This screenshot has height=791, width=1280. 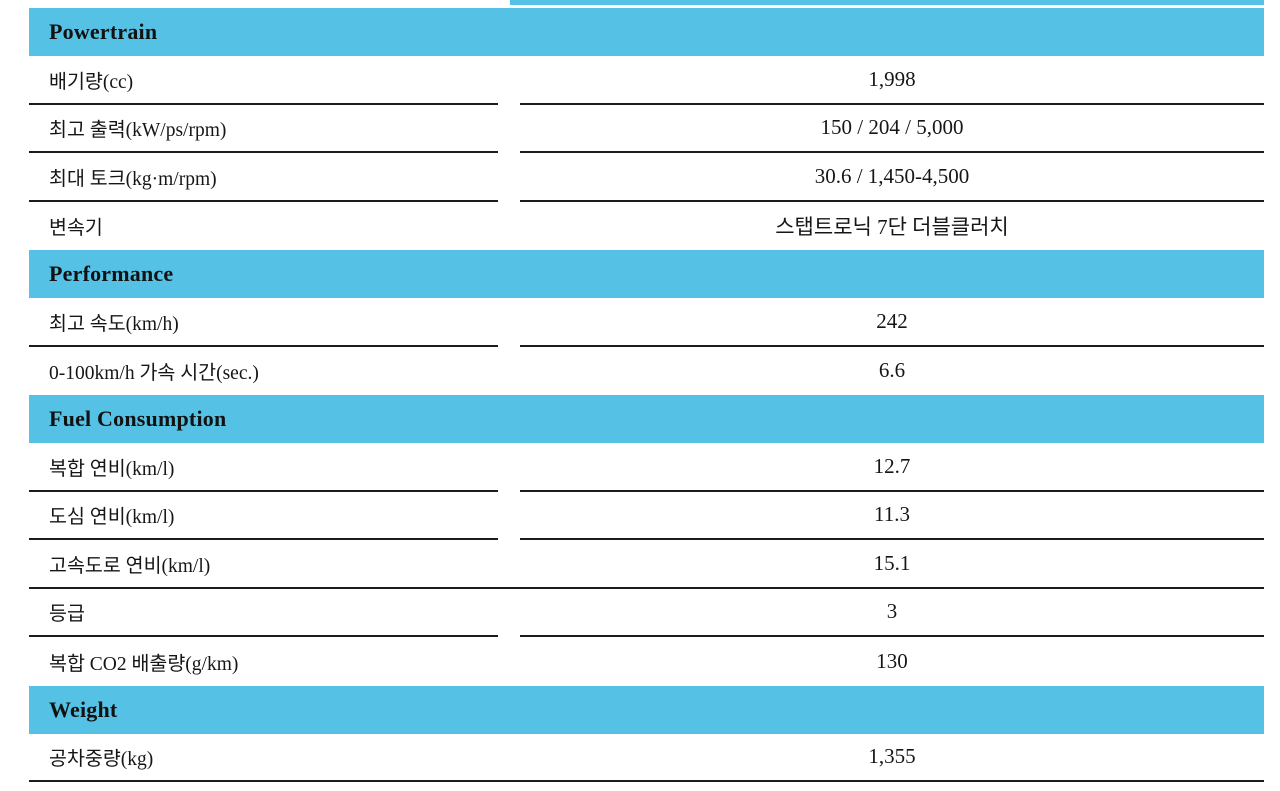 I want to click on spec-label: 최고 속도(km/h), so click(x=114, y=324).